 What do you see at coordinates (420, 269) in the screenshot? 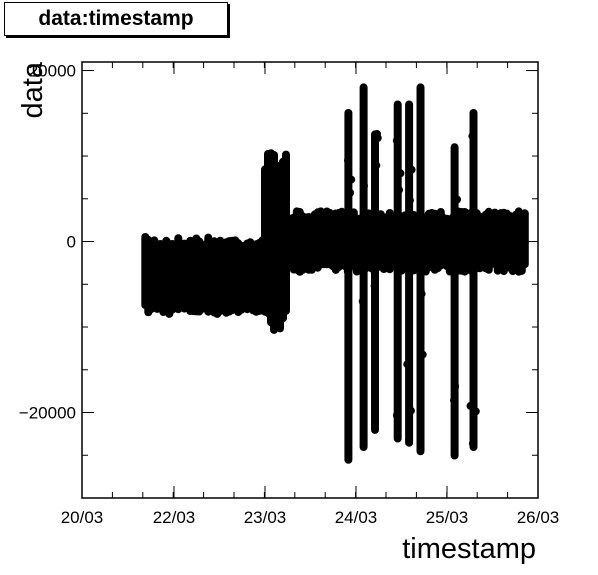
I see `spike-5-column` at bounding box center [420, 269].